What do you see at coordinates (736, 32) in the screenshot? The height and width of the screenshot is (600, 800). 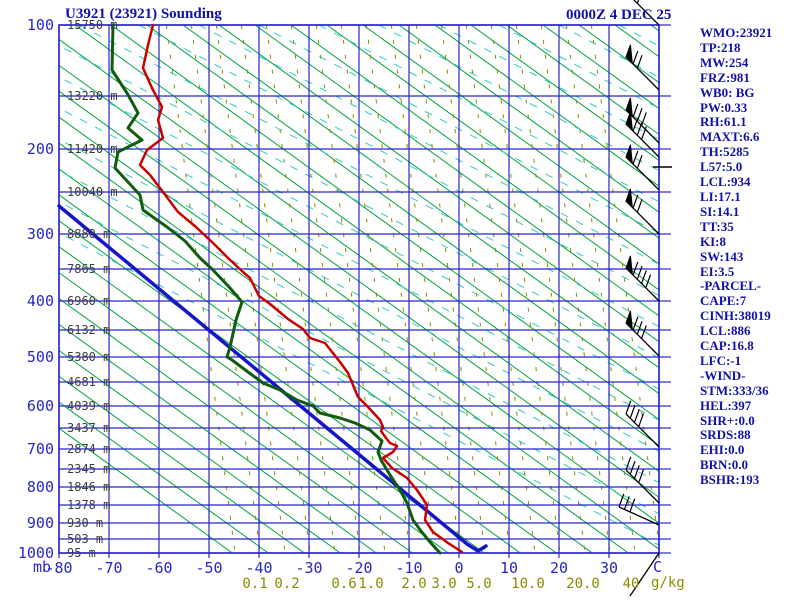 I see `stats-line: WMO:23921` at bounding box center [736, 32].